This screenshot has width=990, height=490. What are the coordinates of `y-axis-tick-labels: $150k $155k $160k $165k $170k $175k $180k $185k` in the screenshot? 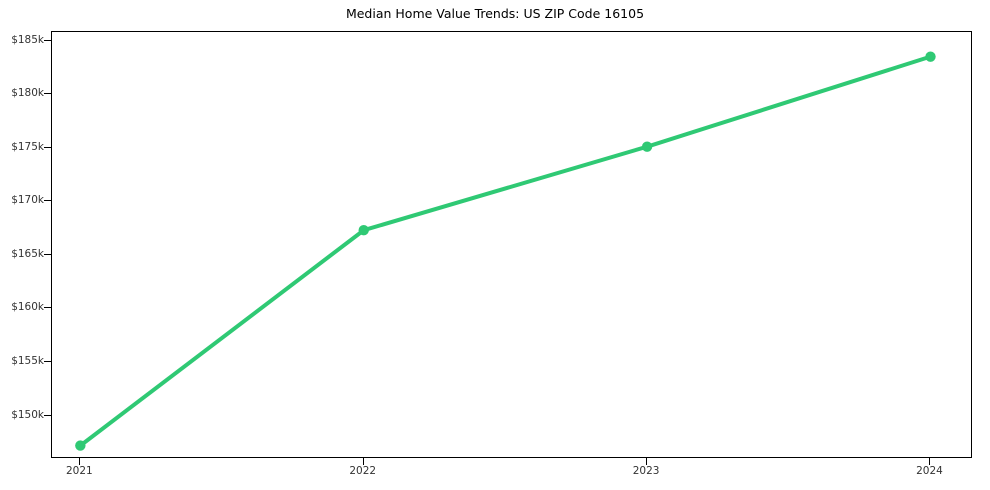 It's located at (22, 244).